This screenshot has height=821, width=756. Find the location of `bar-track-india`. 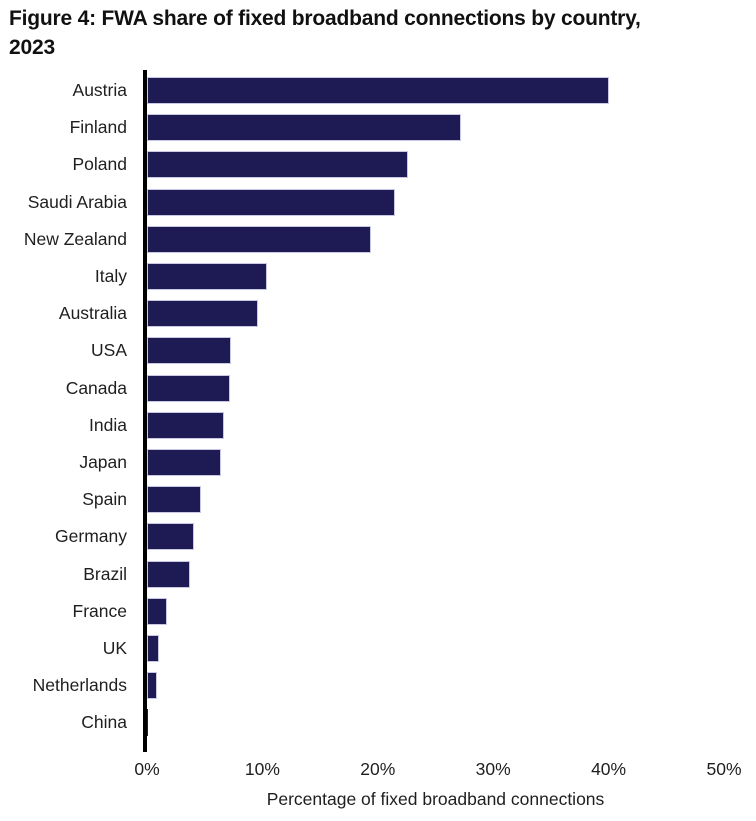

bar-track-india is located at coordinates (435, 425).